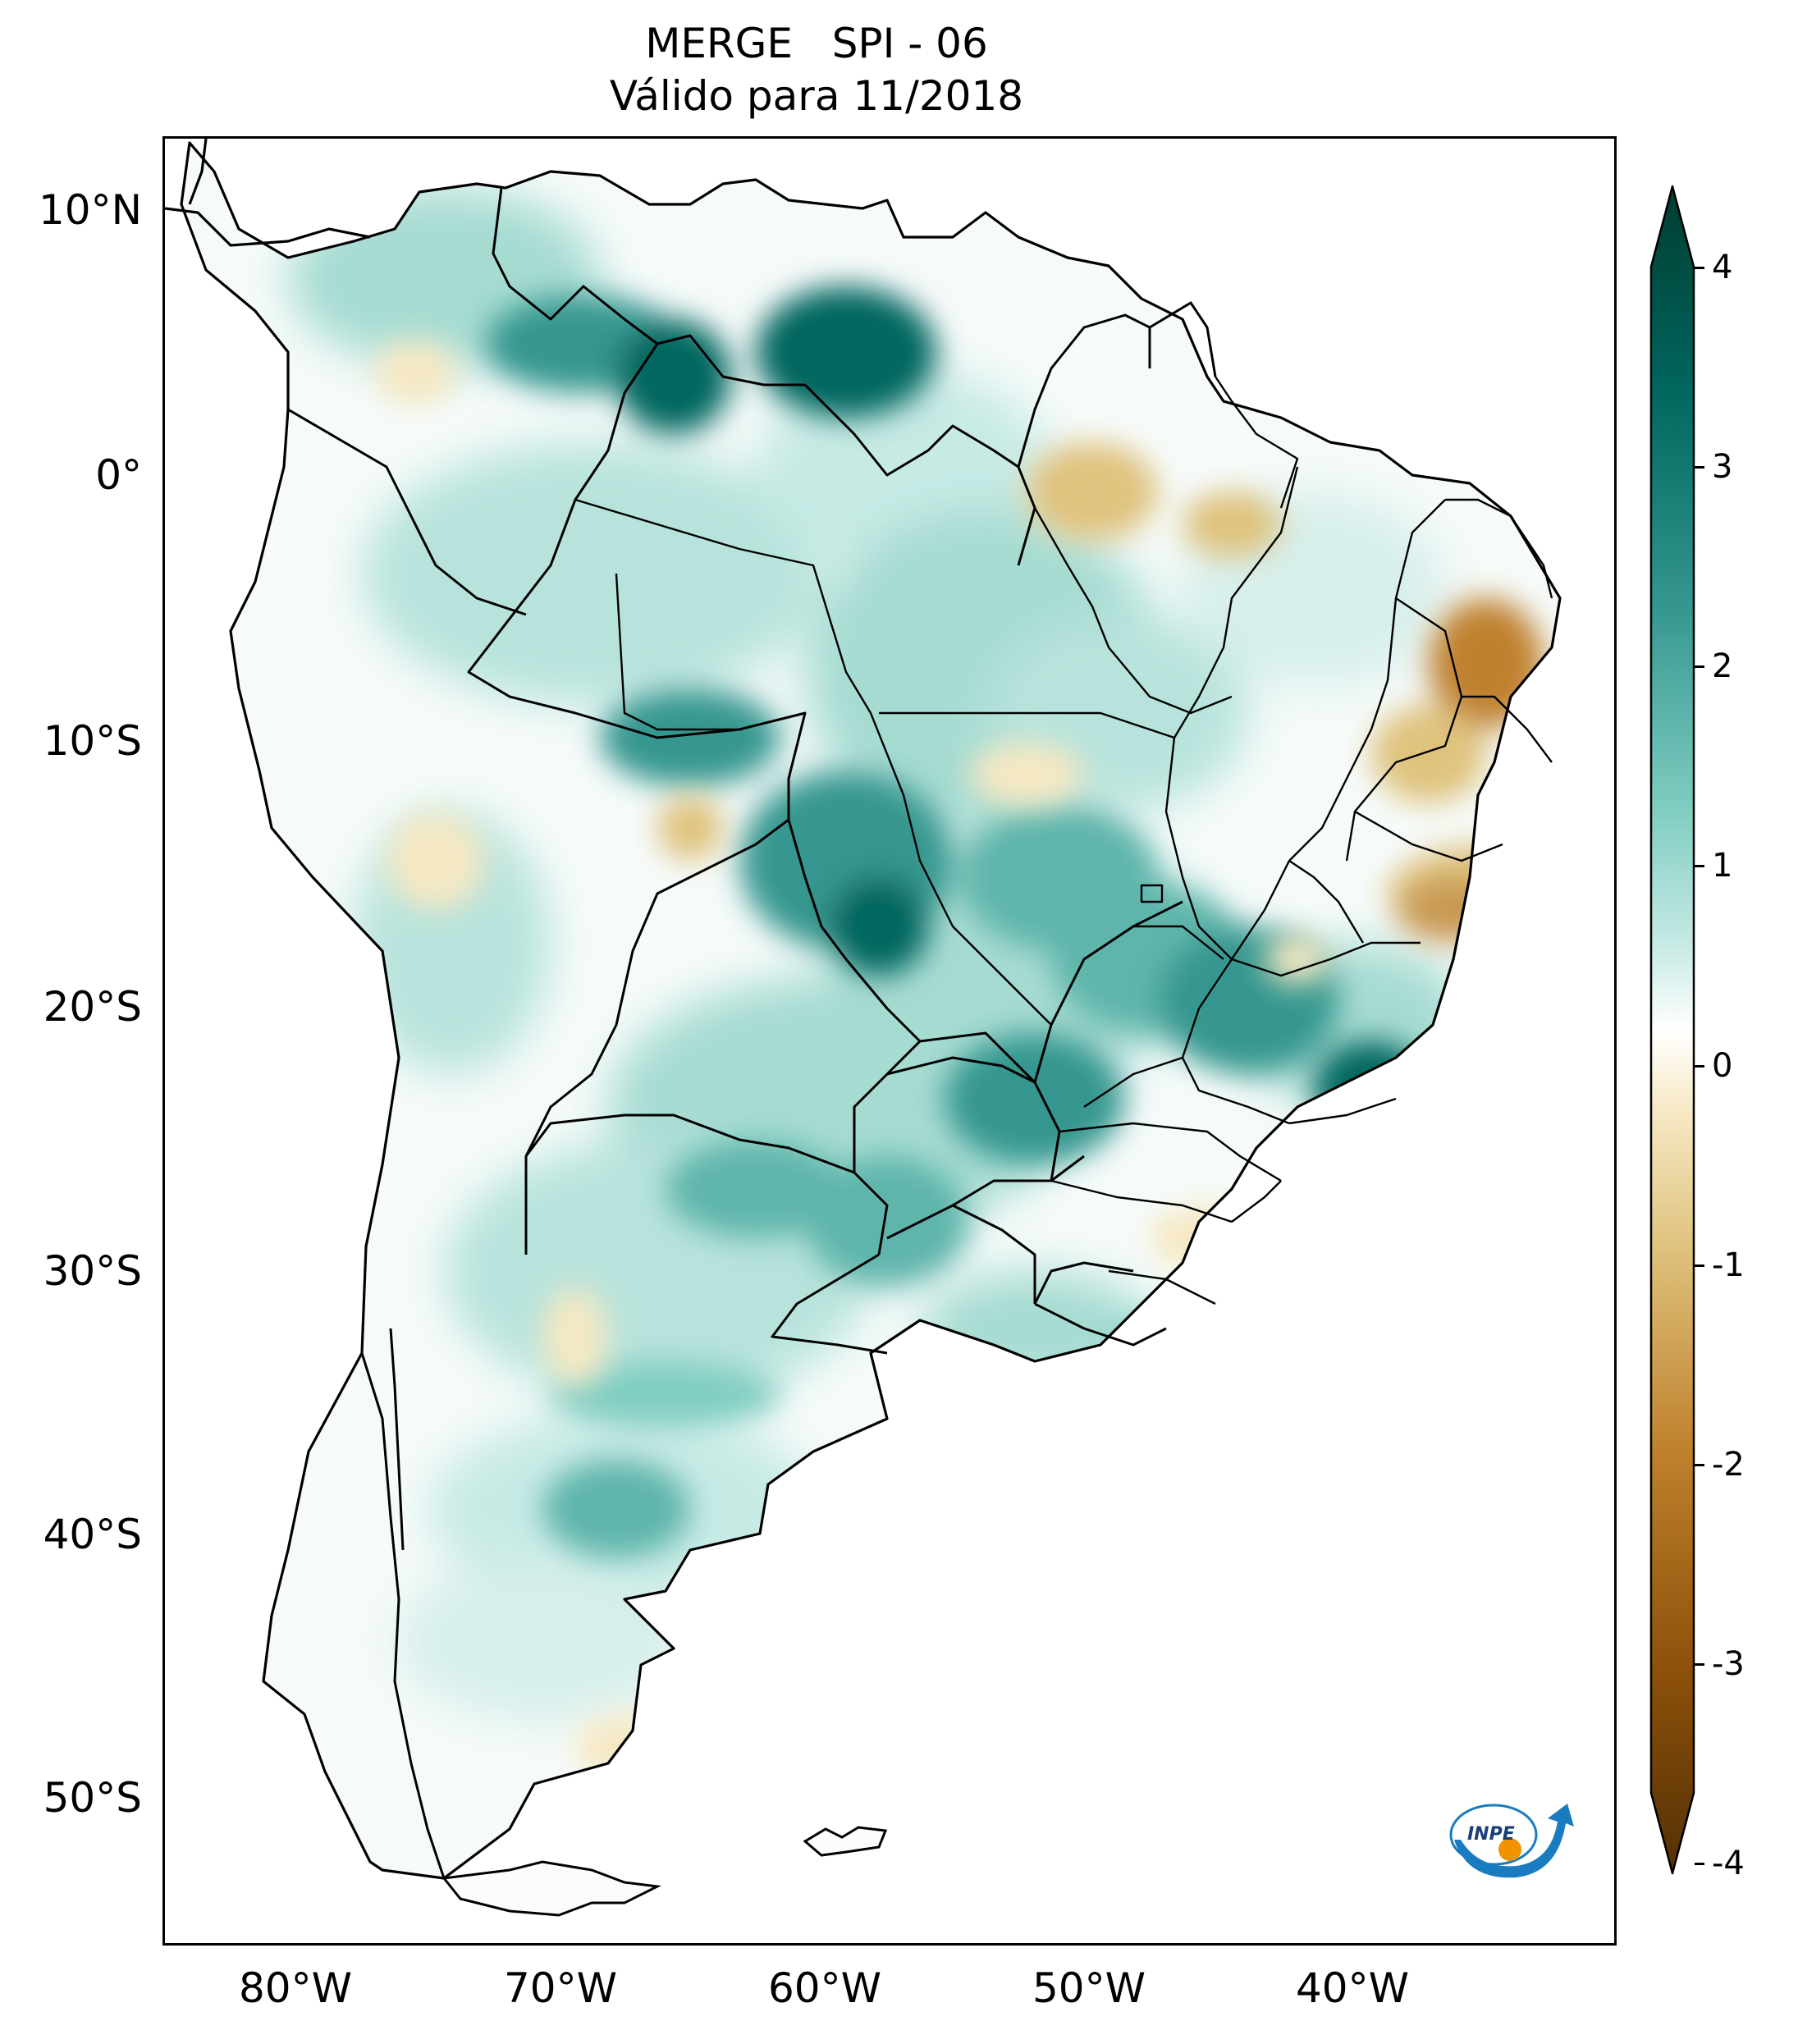 Image resolution: width=1798 pixels, height=2044 pixels. I want to click on map-title: MERGE SPI - 06, so click(816, 43).